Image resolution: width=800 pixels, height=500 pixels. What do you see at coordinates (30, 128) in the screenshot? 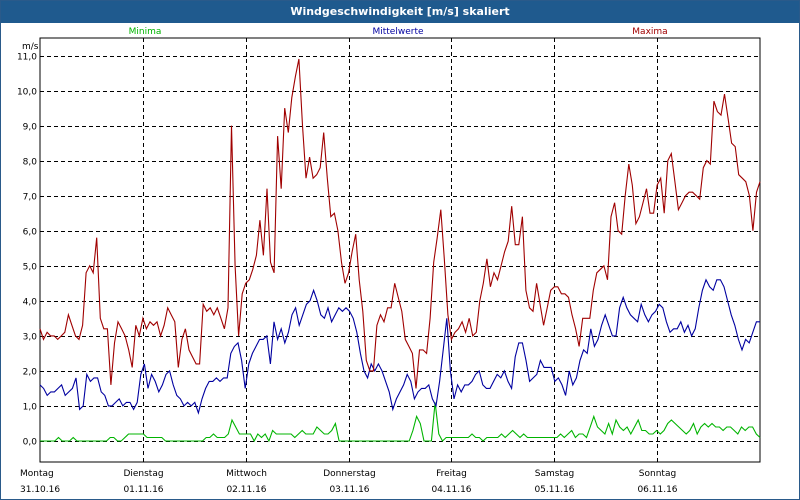
I see `y-tick-label: 9,0` at bounding box center [30, 128].